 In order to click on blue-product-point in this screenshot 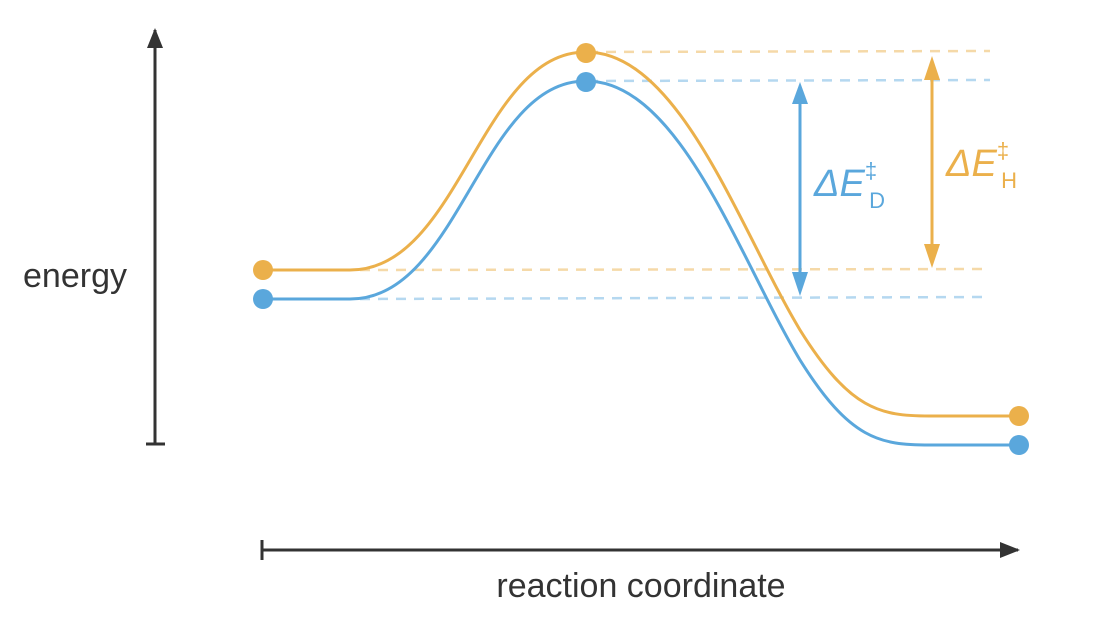, I will do `click(1019, 445)`.